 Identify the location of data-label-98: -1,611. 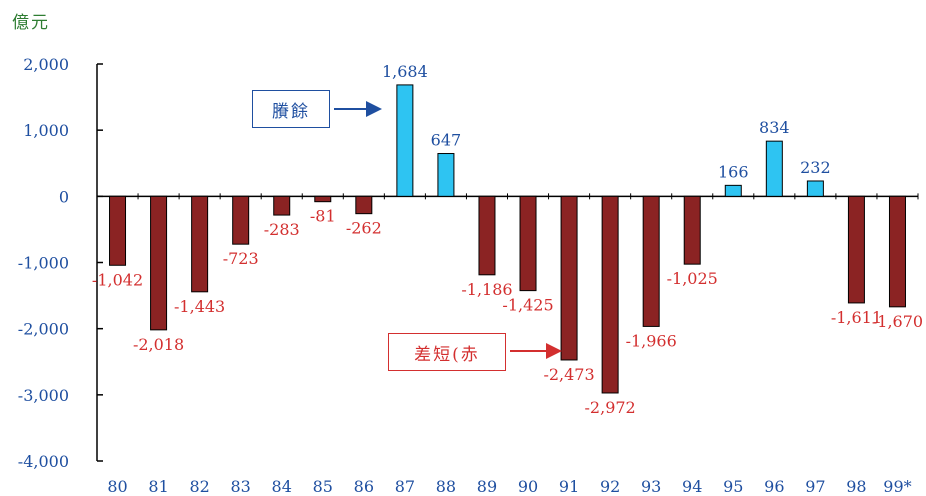
(856, 317).